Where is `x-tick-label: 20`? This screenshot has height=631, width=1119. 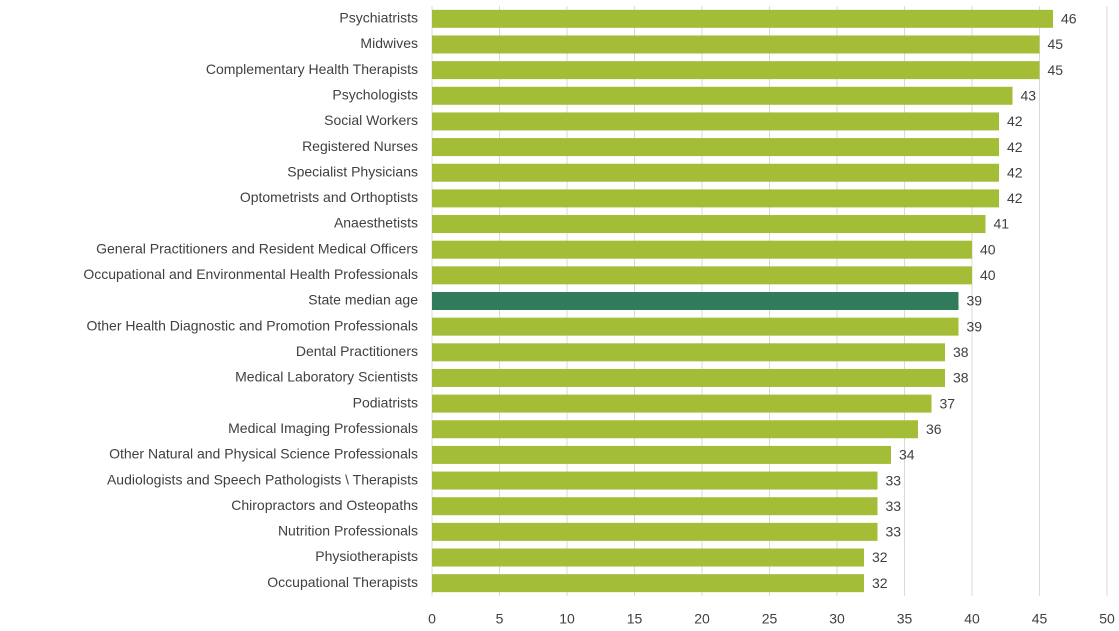 x-tick-label: 20 is located at coordinates (702, 619).